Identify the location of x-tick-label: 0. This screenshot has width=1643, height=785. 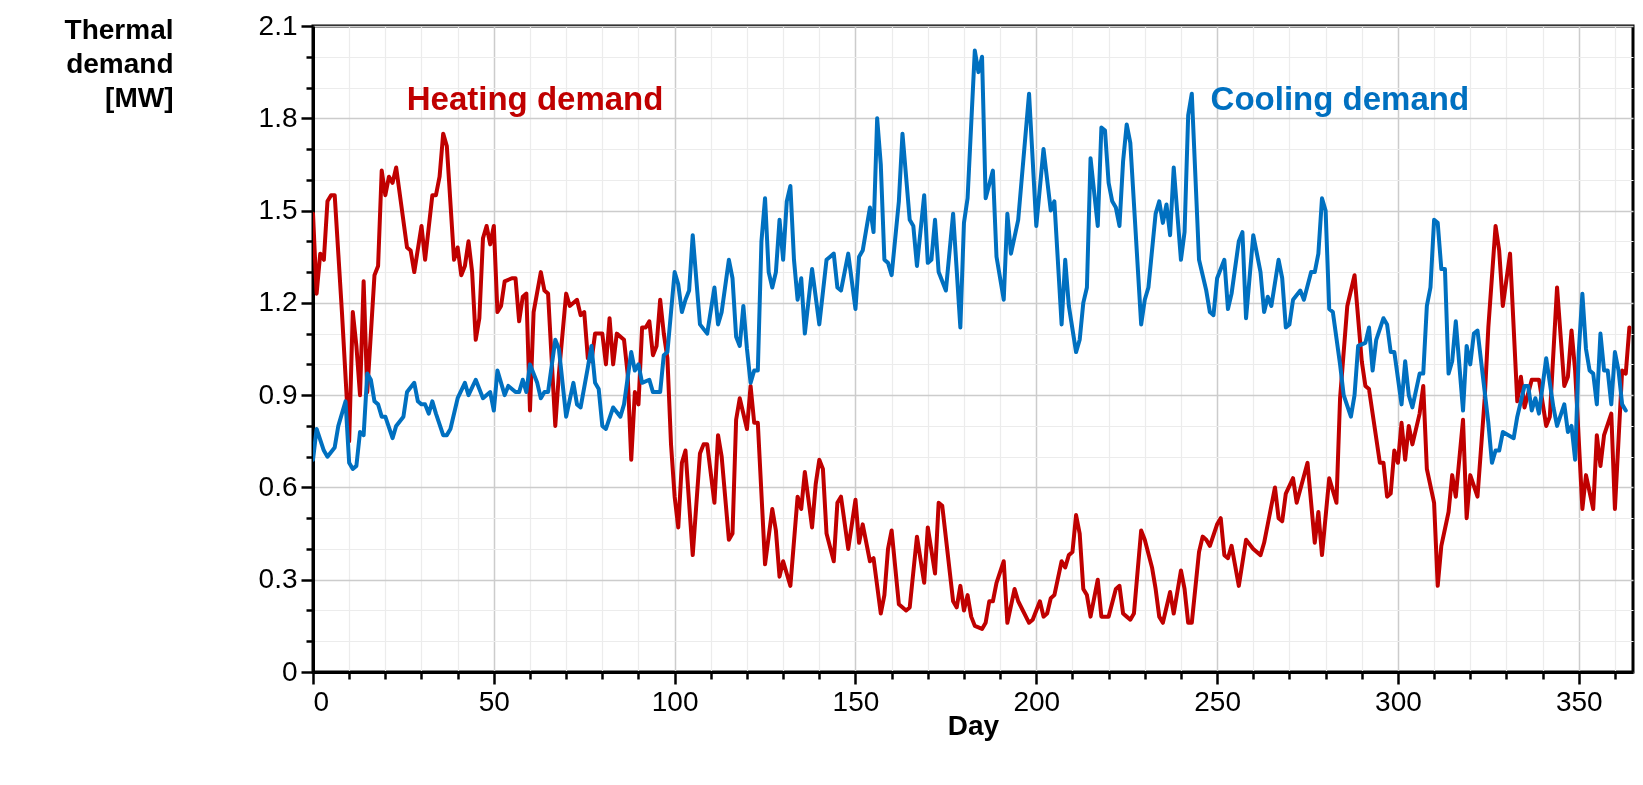
(321, 701).